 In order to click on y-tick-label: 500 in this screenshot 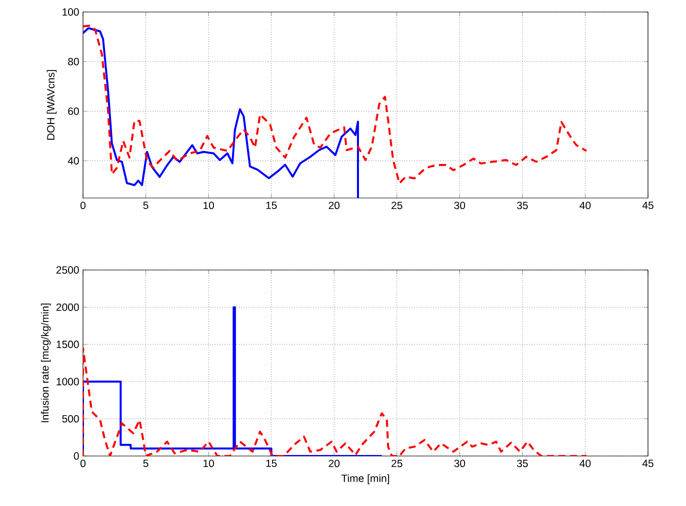, I will do `click(70, 419)`.